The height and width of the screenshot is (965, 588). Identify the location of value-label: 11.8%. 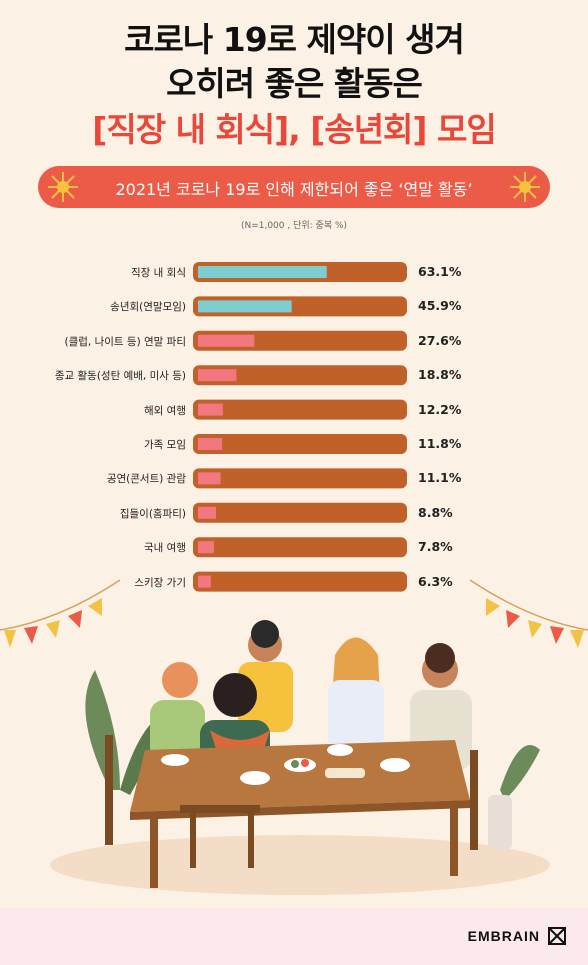
(440, 443).